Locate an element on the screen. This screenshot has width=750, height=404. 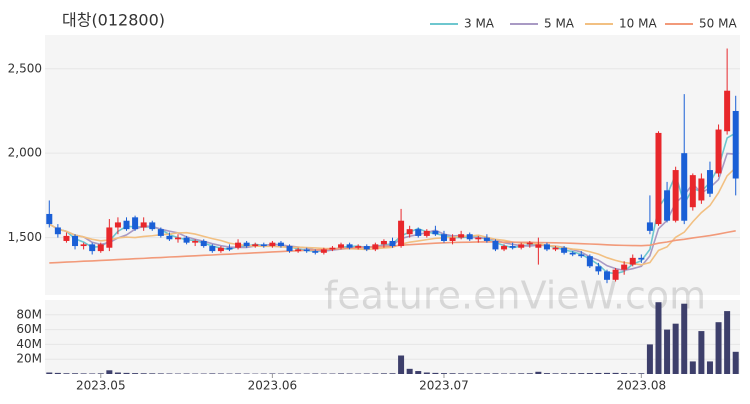
watermark: feature.enVieW.com is located at coordinates (515, 296).